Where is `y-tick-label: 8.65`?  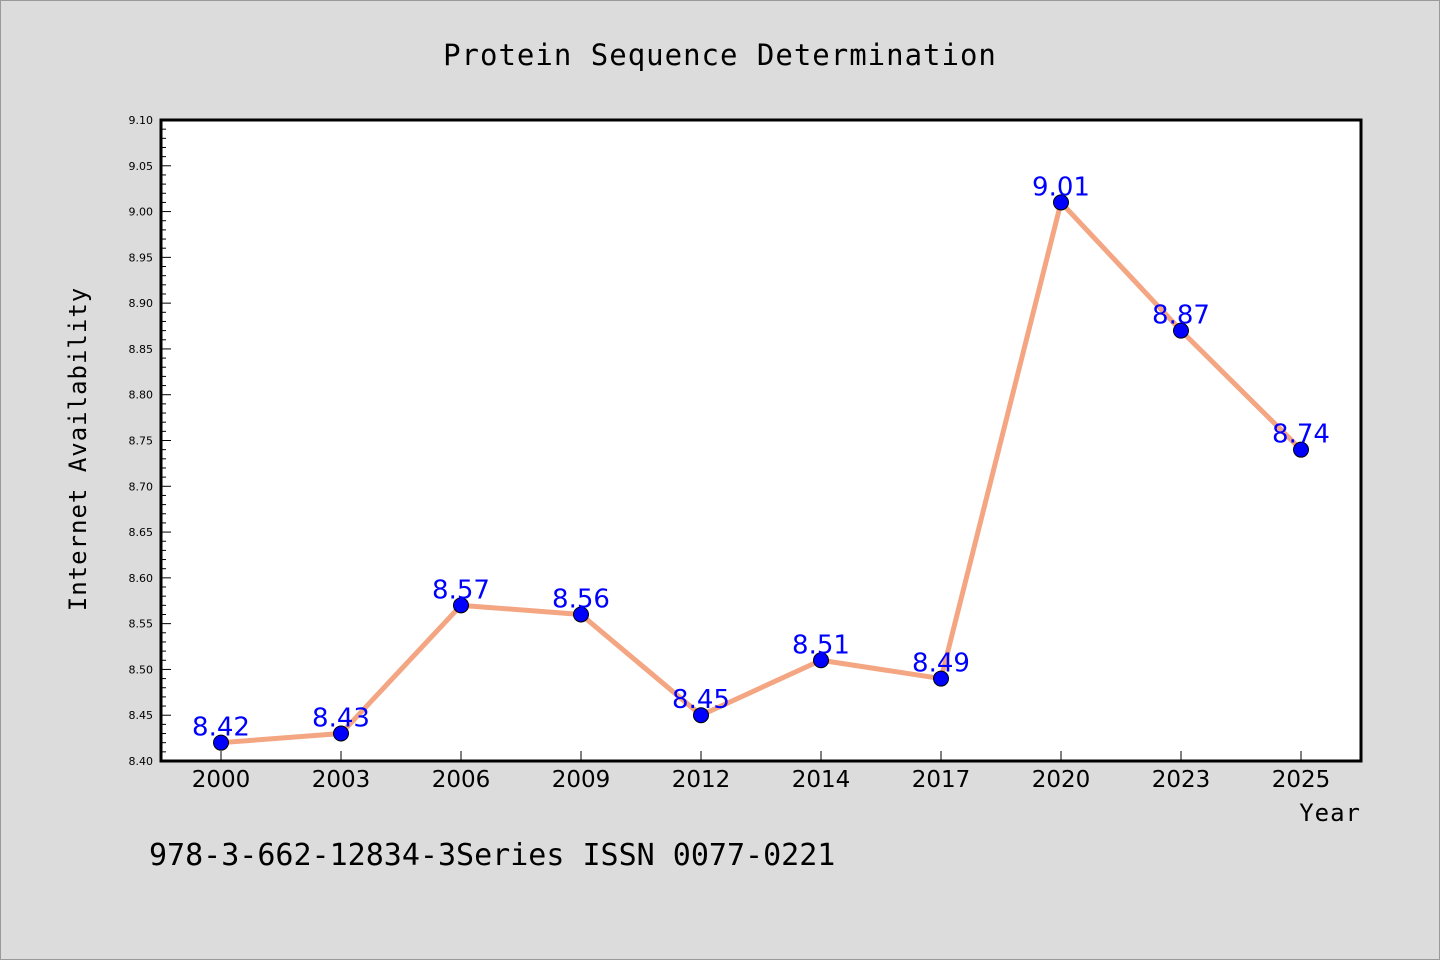 y-tick-label: 8.65 is located at coordinates (141, 532).